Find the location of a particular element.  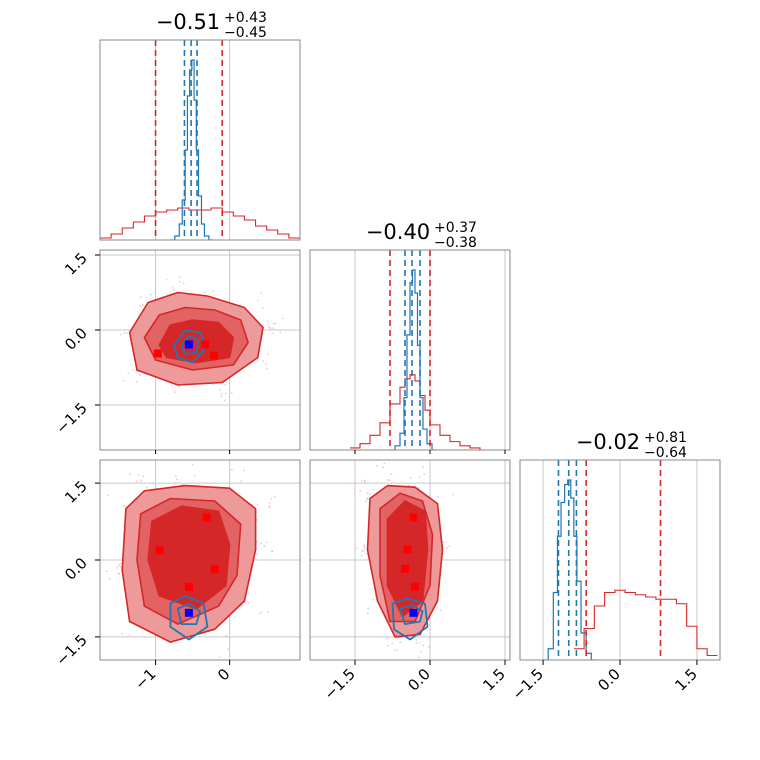

panel-title-plus-1: +0.37 is located at coordinates (455, 228).